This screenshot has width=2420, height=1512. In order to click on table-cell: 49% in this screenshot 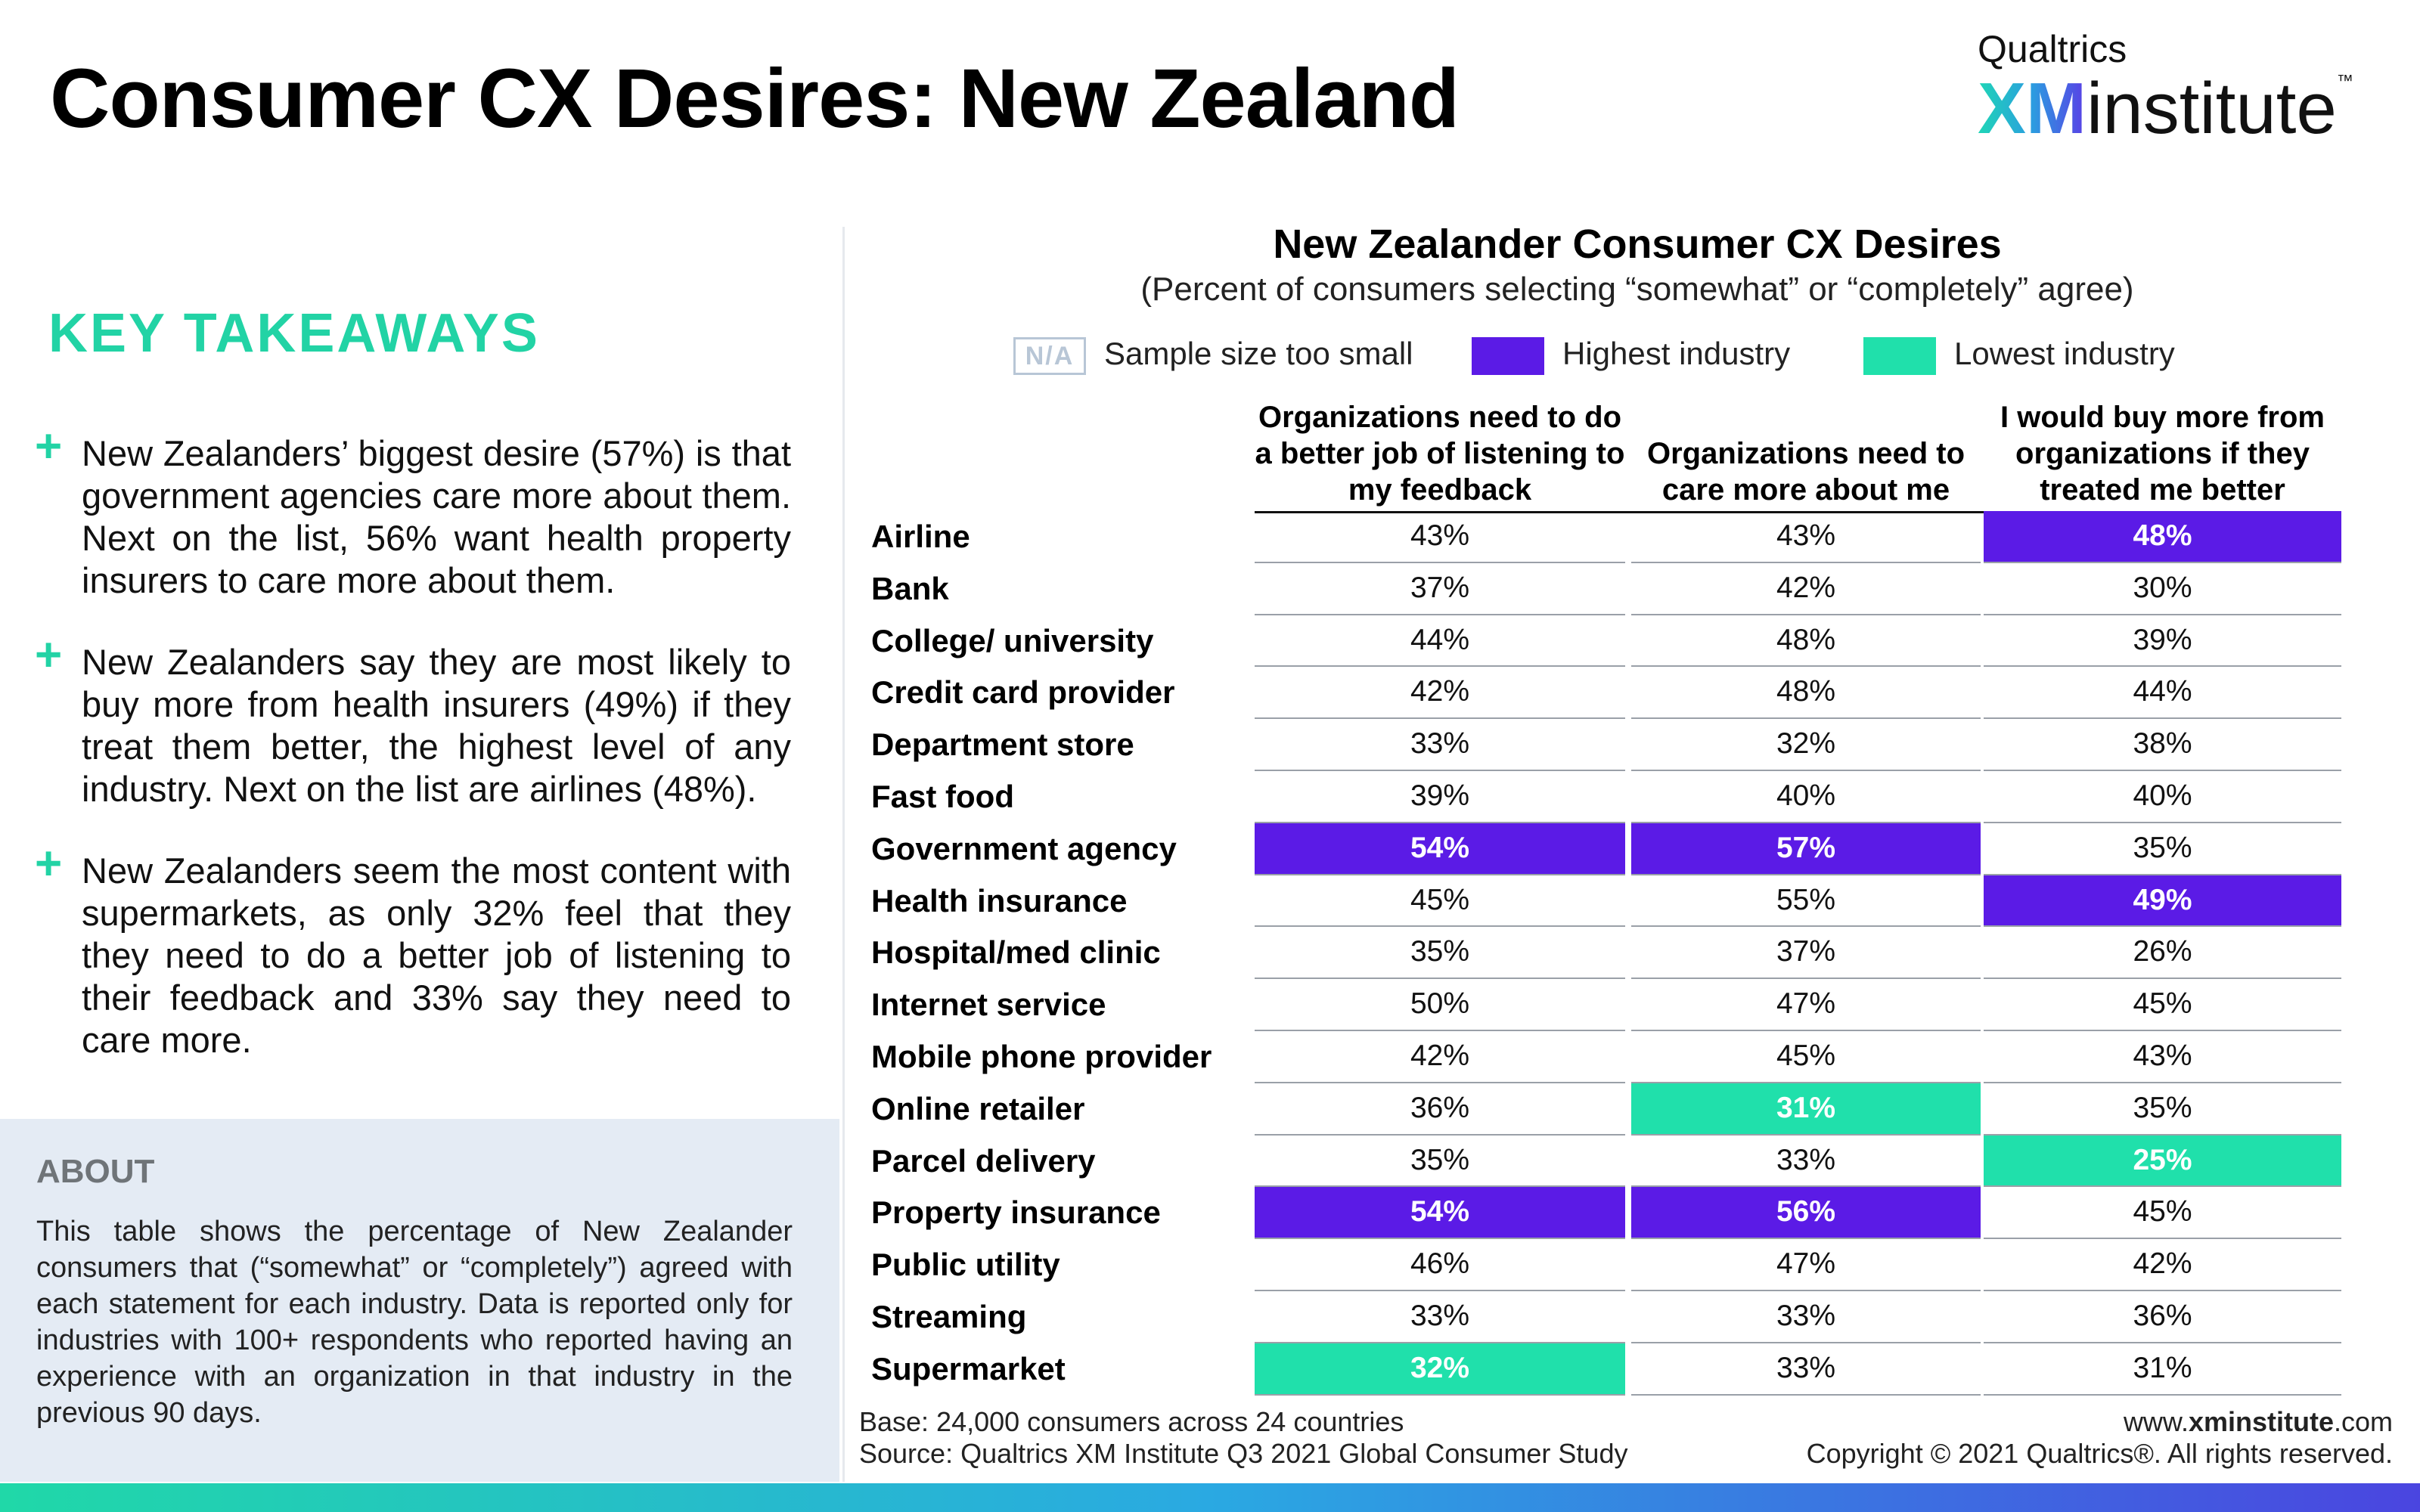, I will do `click(2162, 902)`.